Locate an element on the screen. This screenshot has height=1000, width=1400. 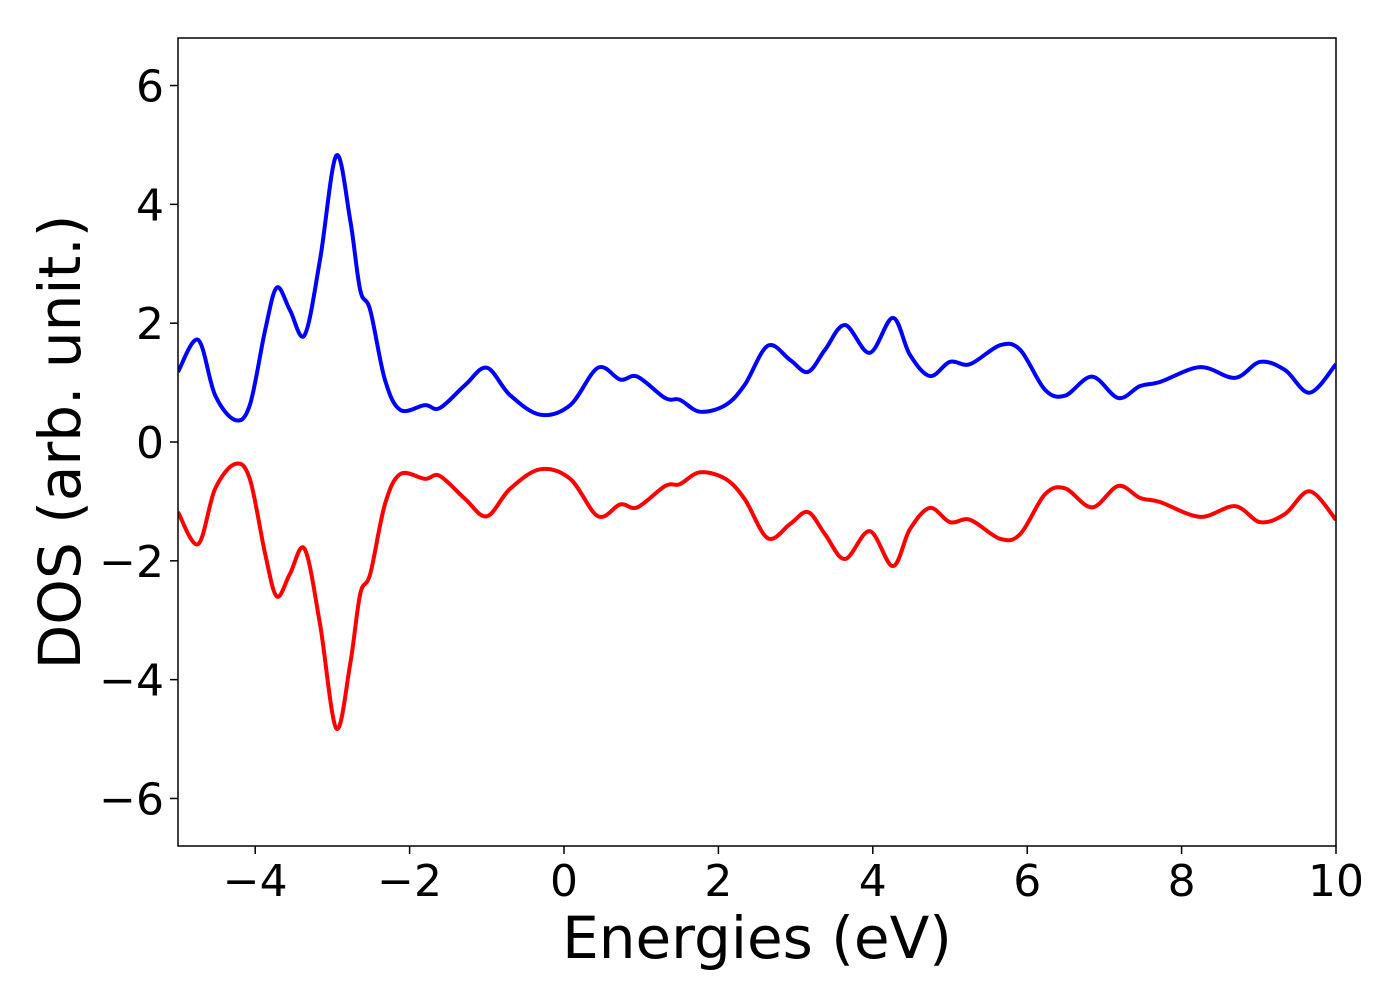
x-tick-label: 4 is located at coordinates (873, 881).